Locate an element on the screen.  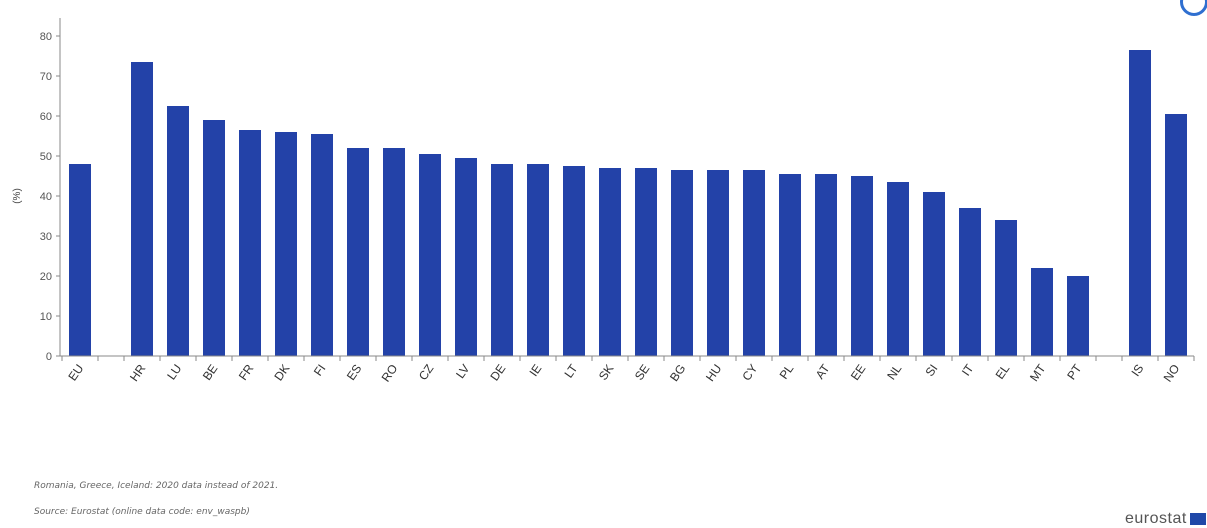
bar-nl is located at coordinates (898, 269).